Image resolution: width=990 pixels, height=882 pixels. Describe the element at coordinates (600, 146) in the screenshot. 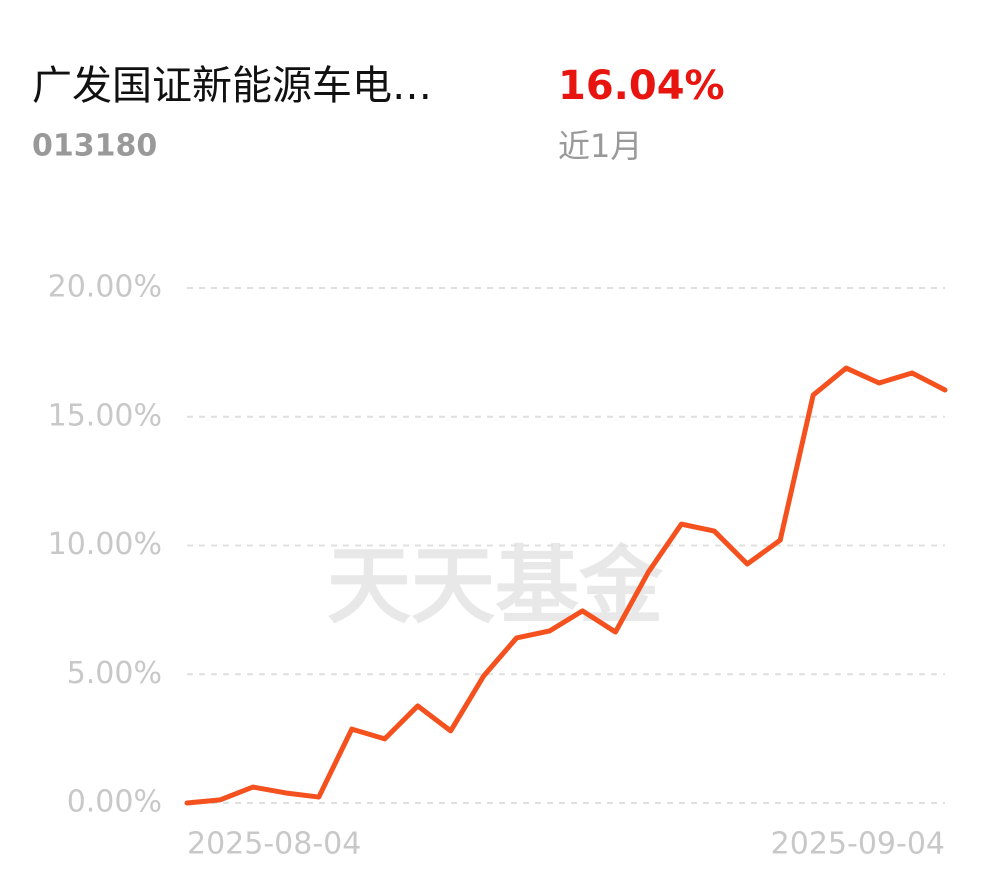

I see `period-label: 近1月` at that location.